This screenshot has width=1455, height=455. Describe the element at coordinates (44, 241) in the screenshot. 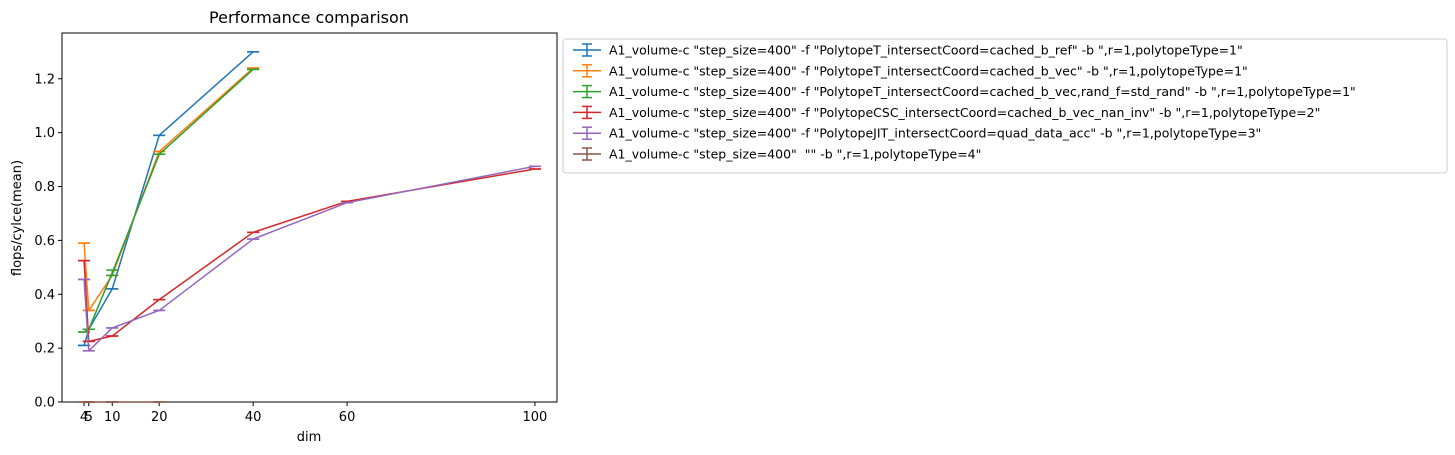

I see `y-tick-label: 0.6` at that location.